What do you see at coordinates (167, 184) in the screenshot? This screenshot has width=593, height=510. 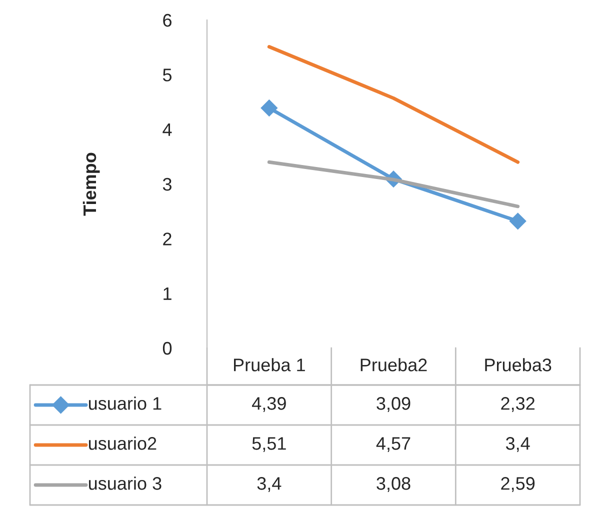 I see `y-tick-label: 3` at bounding box center [167, 184].